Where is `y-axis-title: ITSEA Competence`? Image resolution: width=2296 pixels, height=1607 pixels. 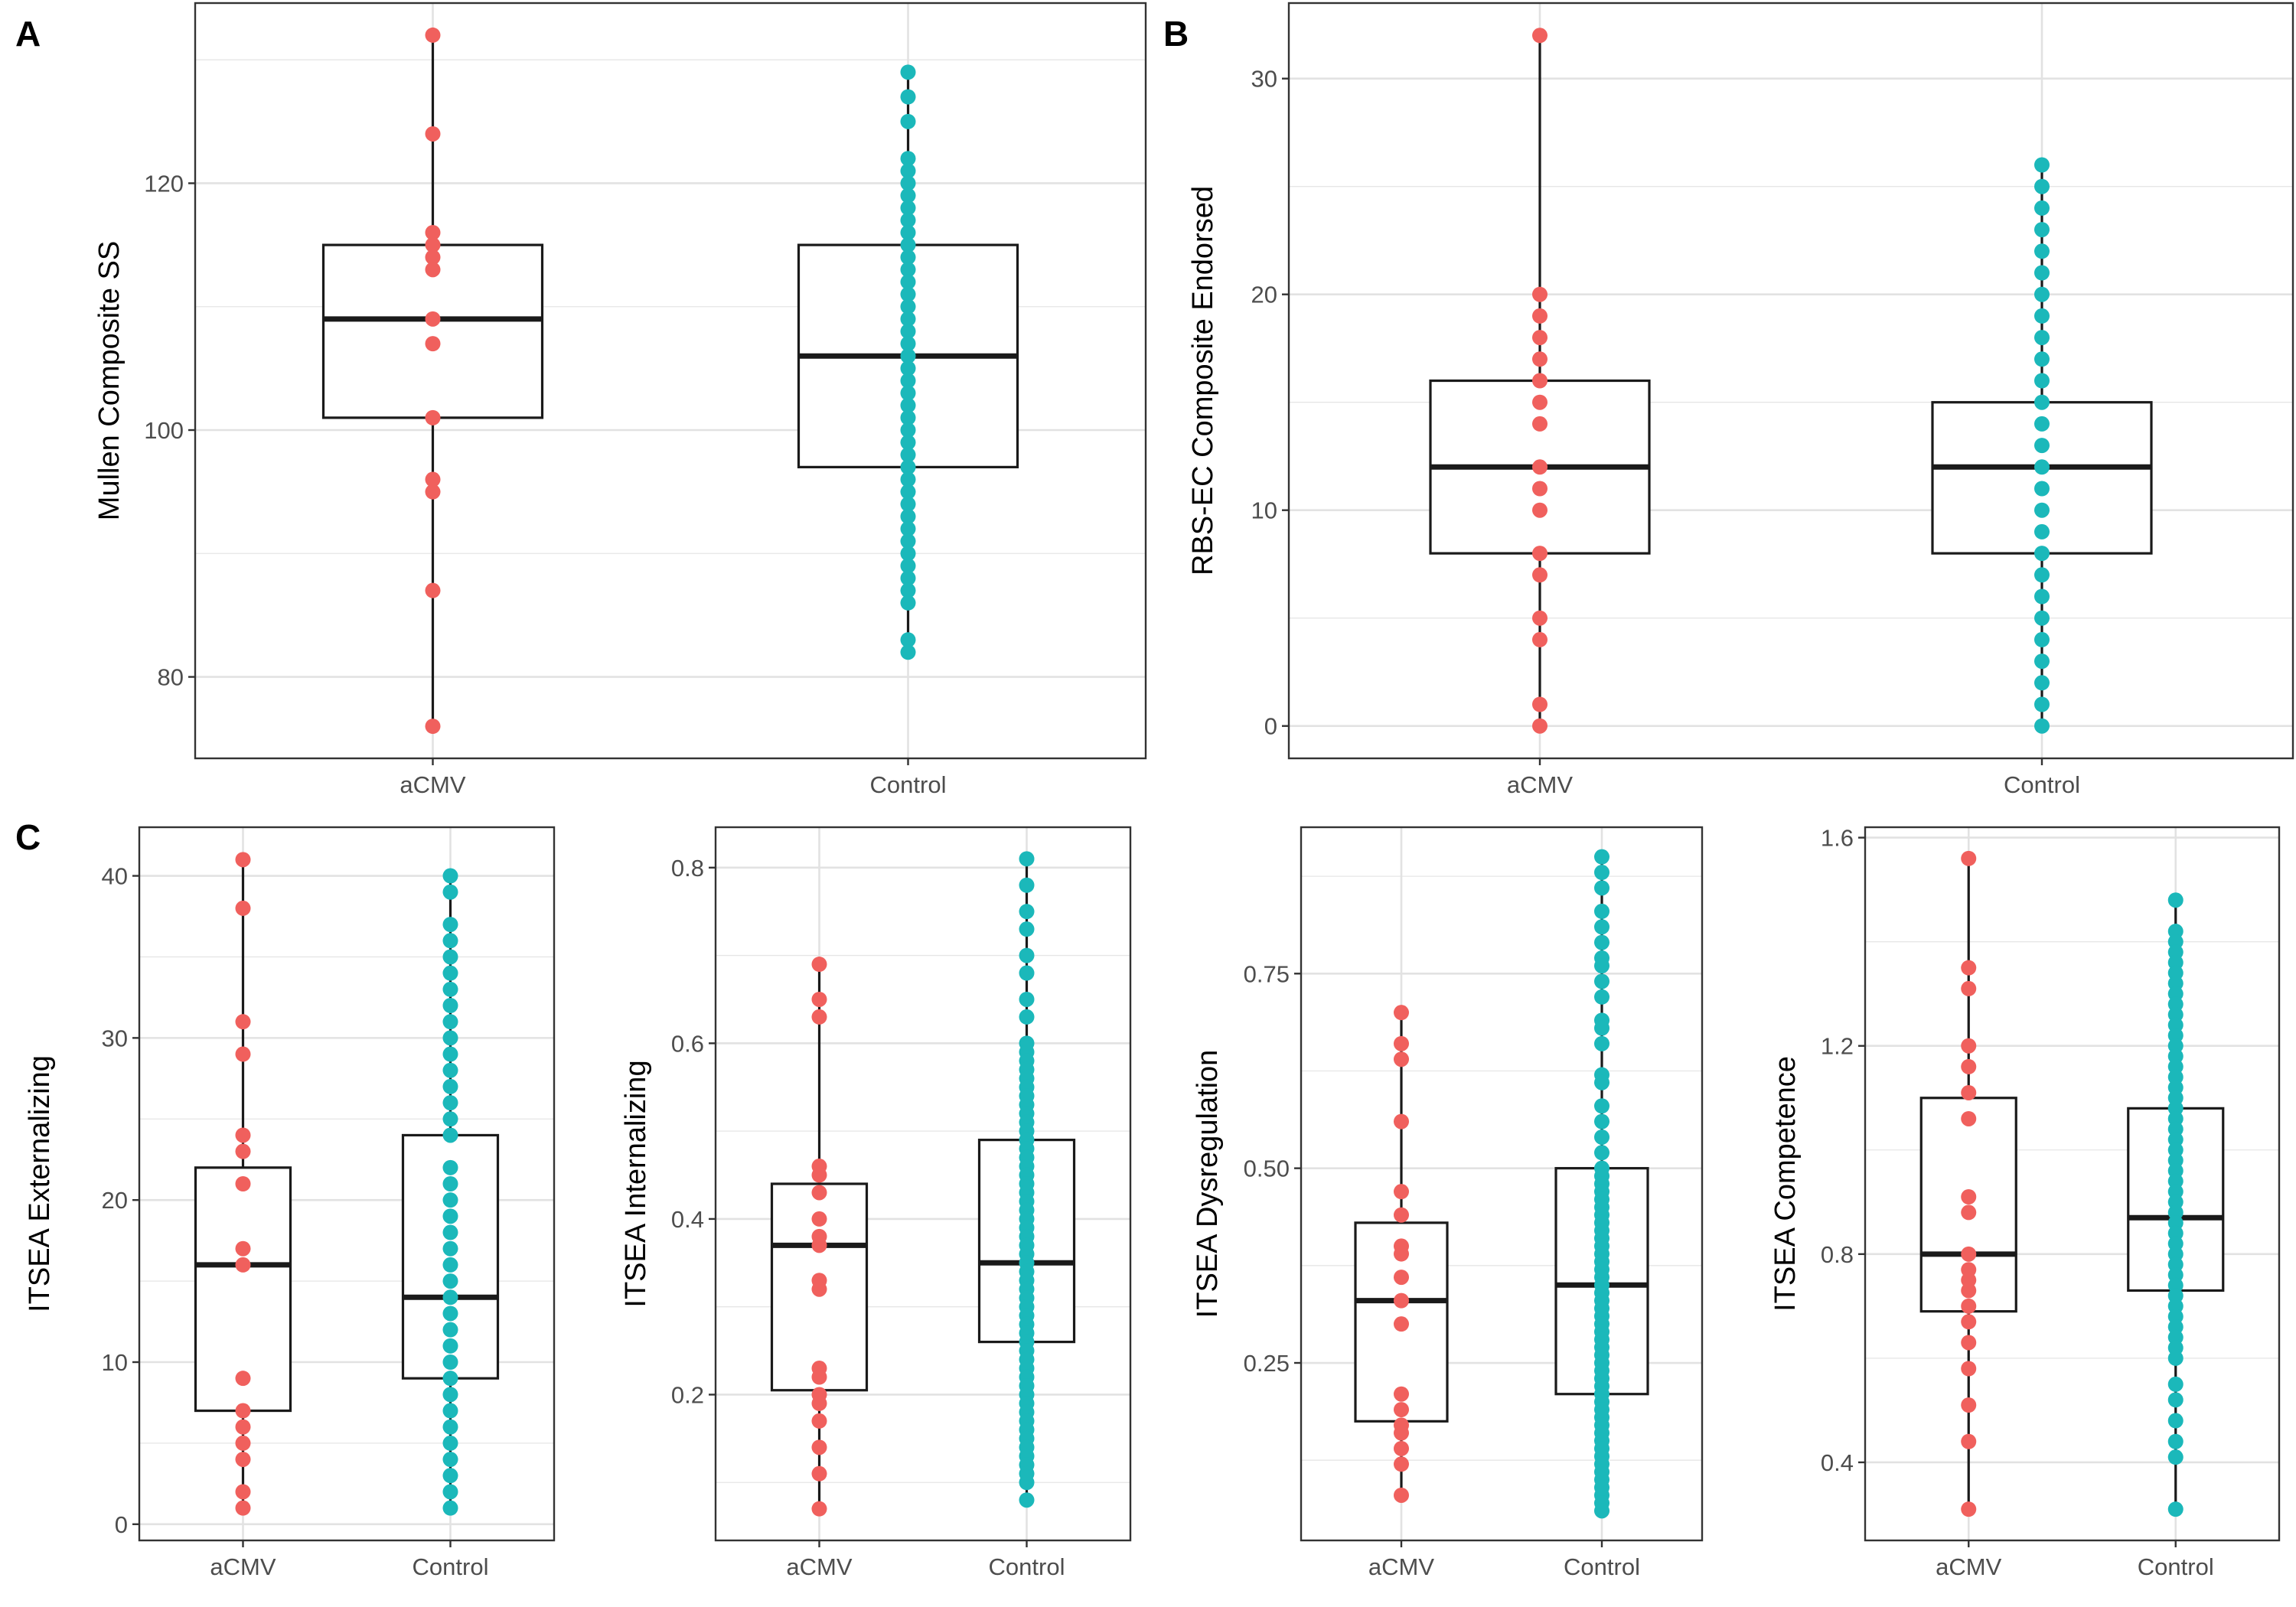
y-axis-title: ITSEA Competence is located at coordinates (1785, 1184).